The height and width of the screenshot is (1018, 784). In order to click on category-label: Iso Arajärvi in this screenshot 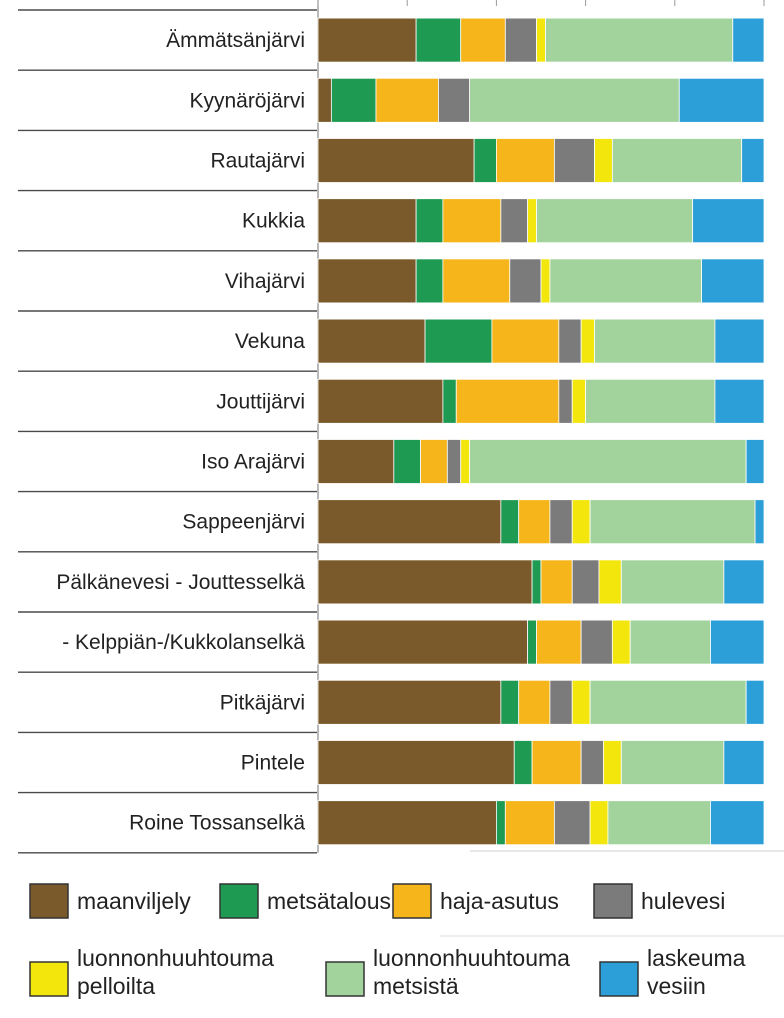, I will do `click(253, 462)`.